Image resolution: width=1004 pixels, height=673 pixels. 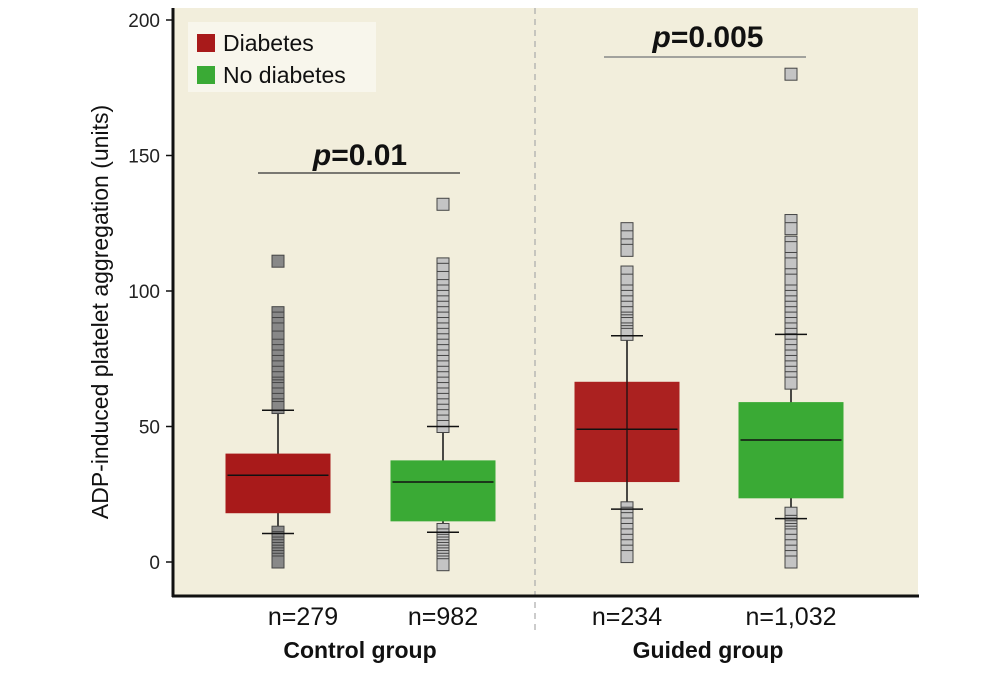 What do you see at coordinates (708, 37) in the screenshot?
I see `p-value-guided-label: p=0.005` at bounding box center [708, 37].